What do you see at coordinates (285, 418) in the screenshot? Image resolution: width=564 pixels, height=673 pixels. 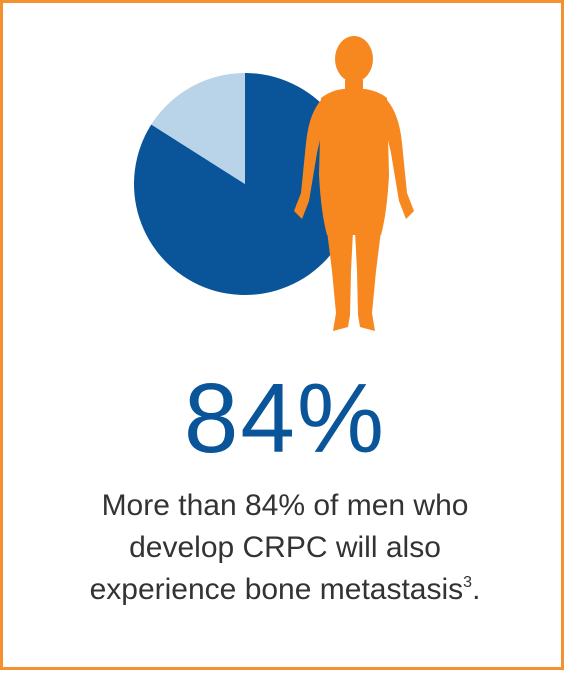 I see `stat-percentage: 84%` at bounding box center [285, 418].